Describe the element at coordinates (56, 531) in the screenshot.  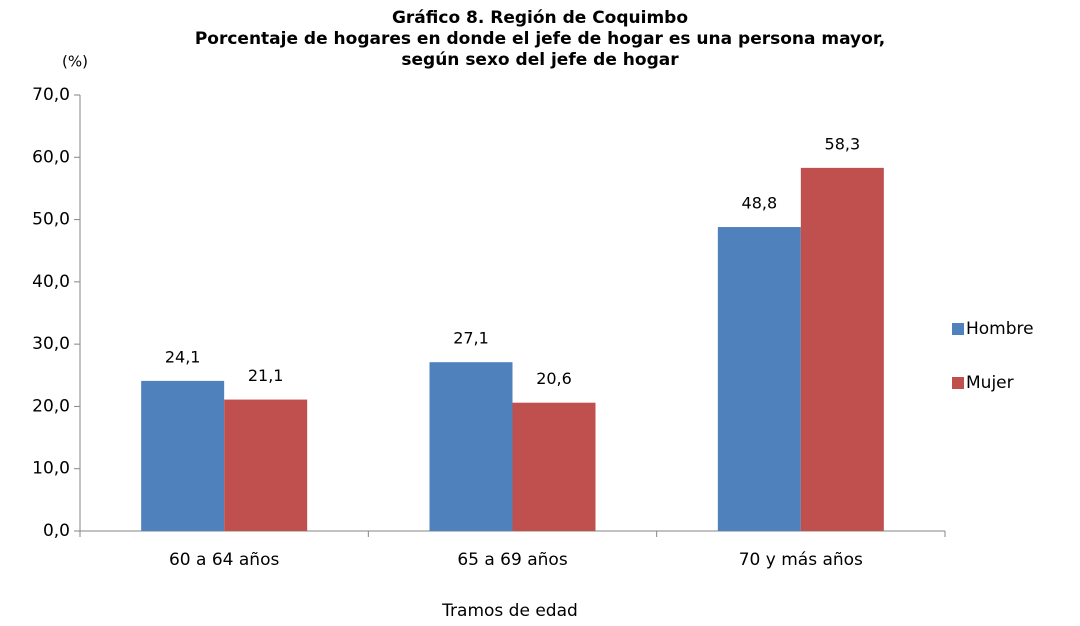
I see `y-tick-label: 0,0` at that location.